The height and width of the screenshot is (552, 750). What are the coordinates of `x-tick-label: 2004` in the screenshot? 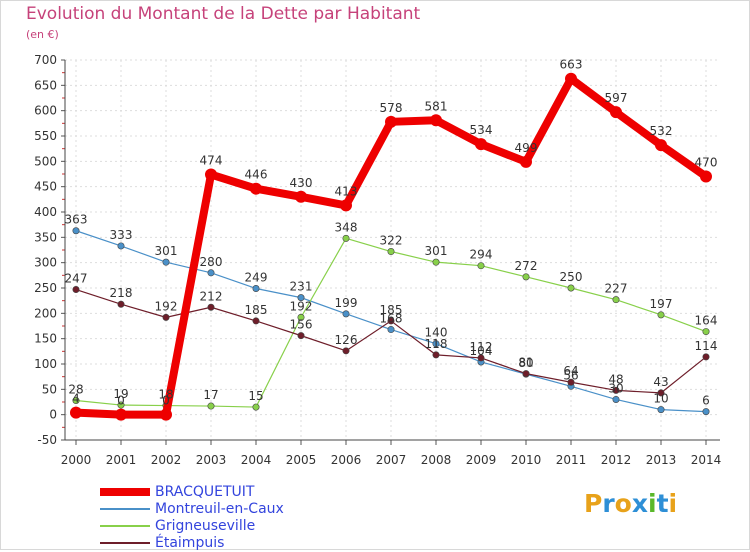 It's located at (256, 460).